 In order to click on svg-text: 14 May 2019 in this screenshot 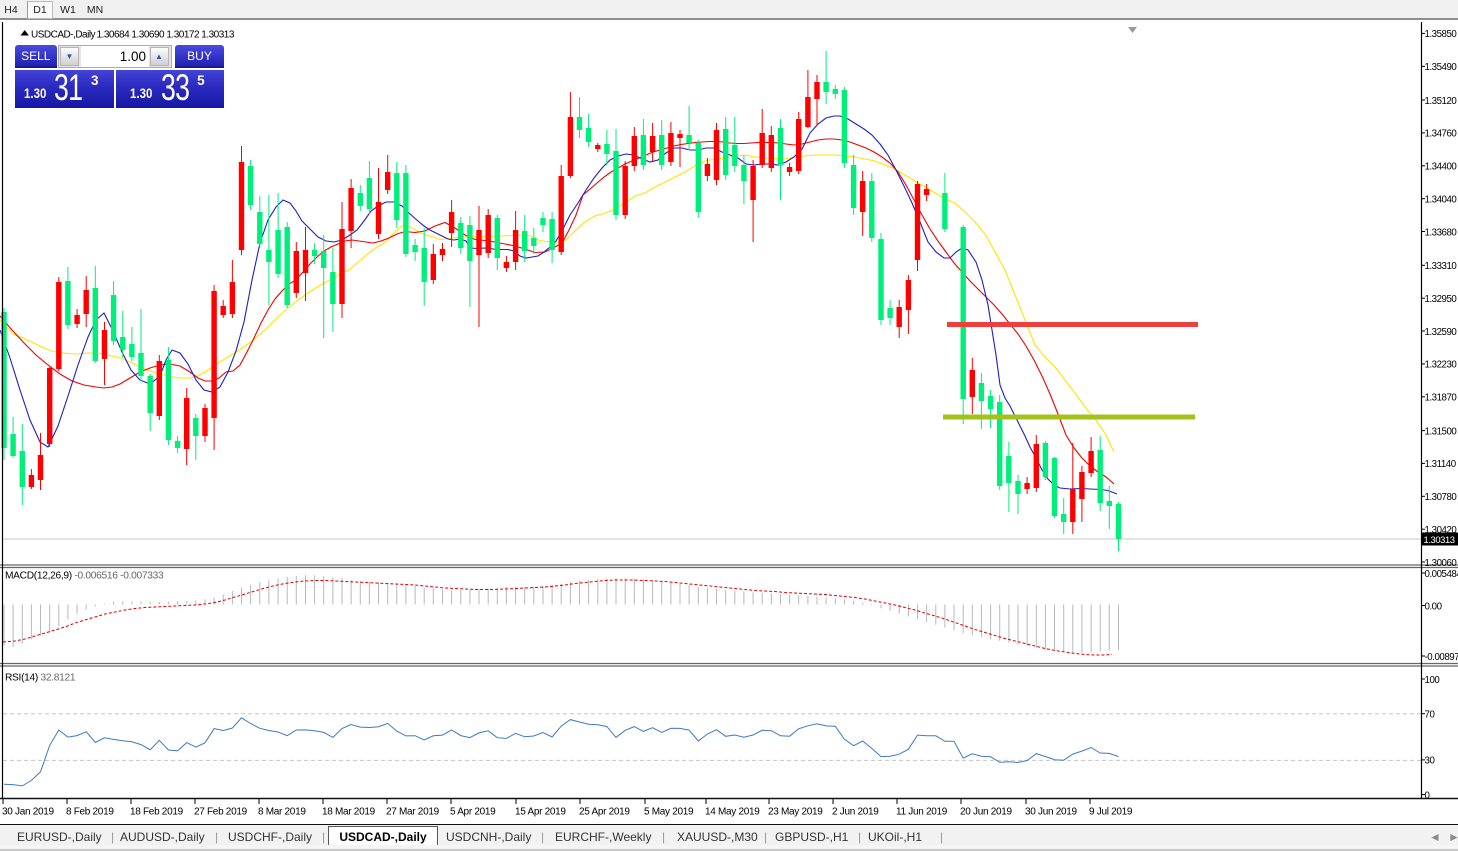, I will do `click(732, 812)`.